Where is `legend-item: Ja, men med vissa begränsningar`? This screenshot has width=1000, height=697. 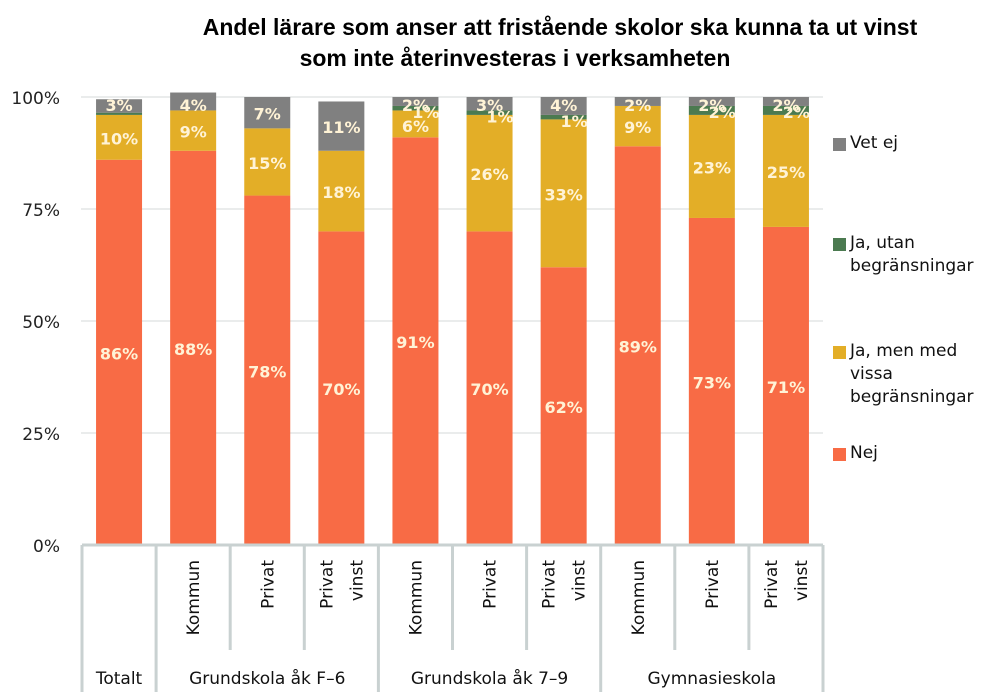 legend-item: Ja, men med vissa begränsningar is located at coordinates (903, 374).